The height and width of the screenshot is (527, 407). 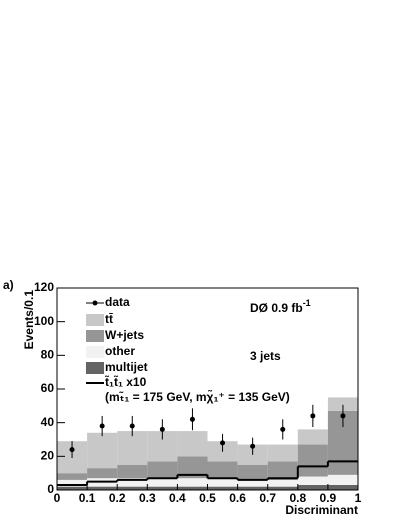 I want to click on y-tick-label: 100, so click(x=44, y=321).